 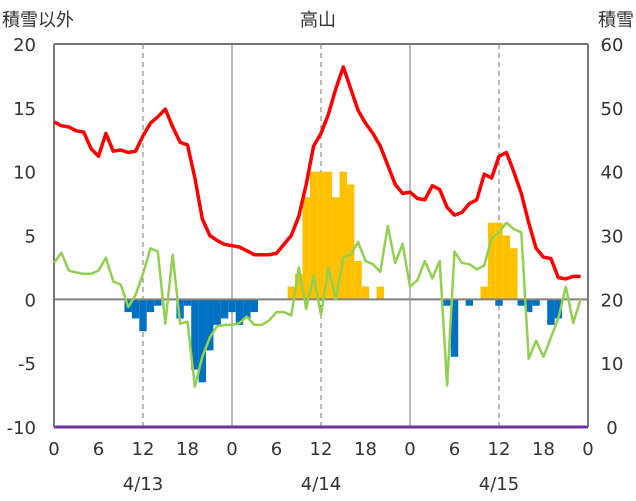 I want to click on right-y-tick-label: 10, so click(x=612, y=364).